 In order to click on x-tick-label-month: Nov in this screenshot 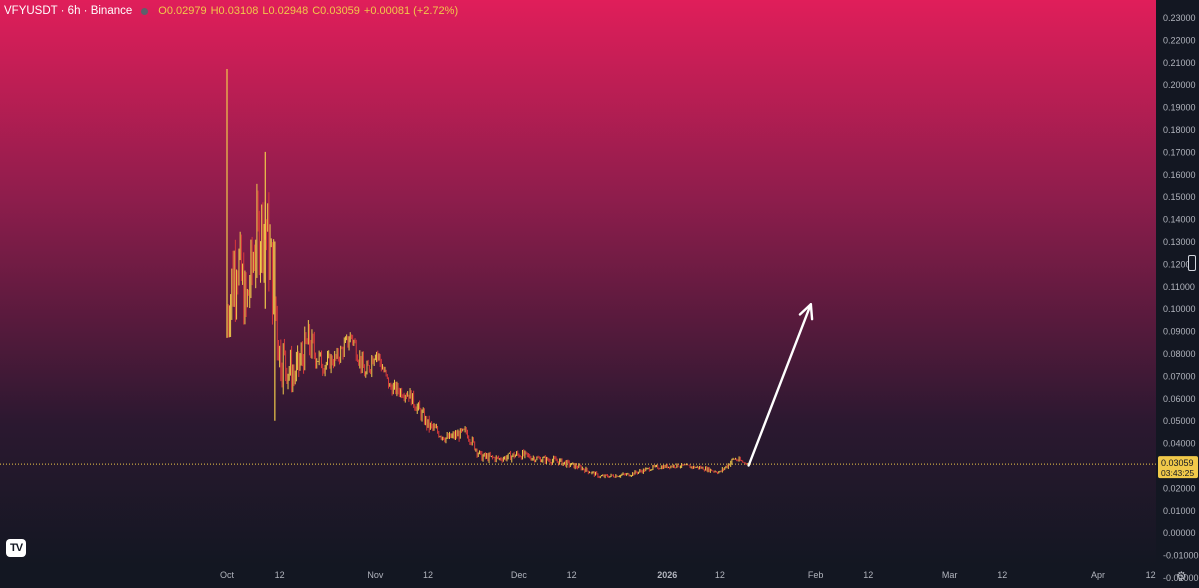, I will do `click(375, 575)`.